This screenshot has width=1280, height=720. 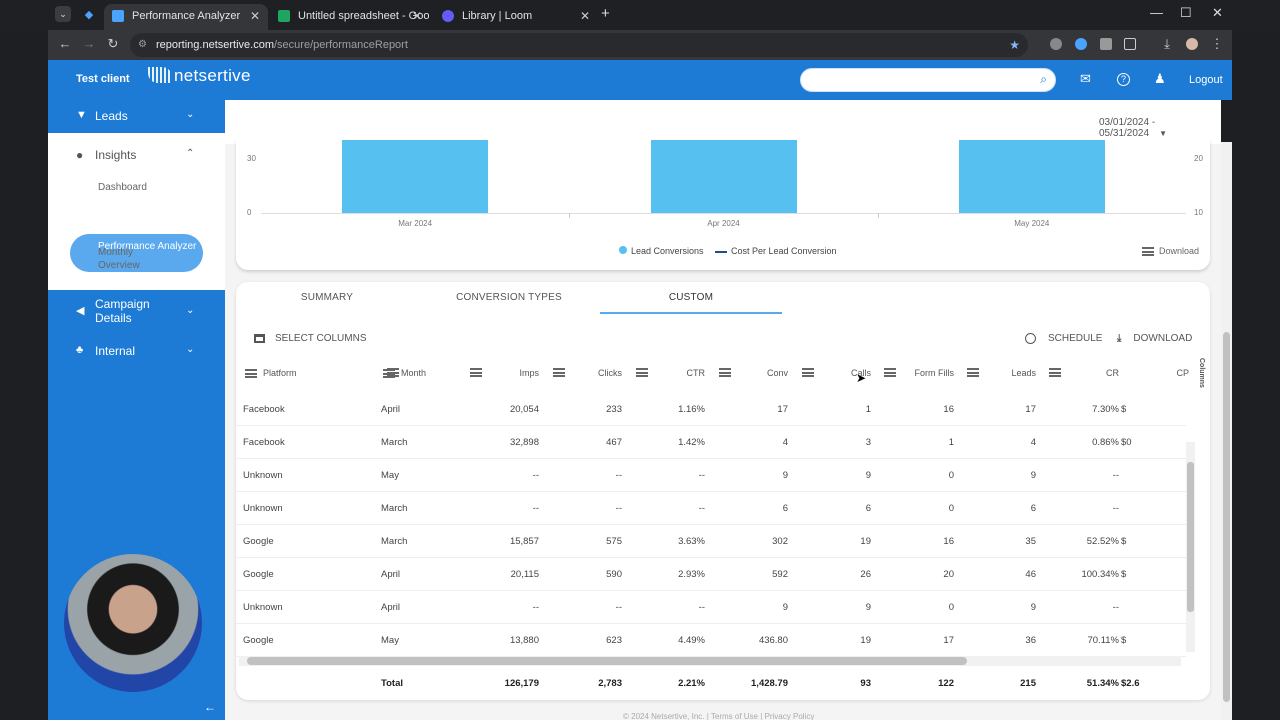 I want to click on sidebar-item-performance-analyzer: Performance Analyzer, so click(x=136, y=253).